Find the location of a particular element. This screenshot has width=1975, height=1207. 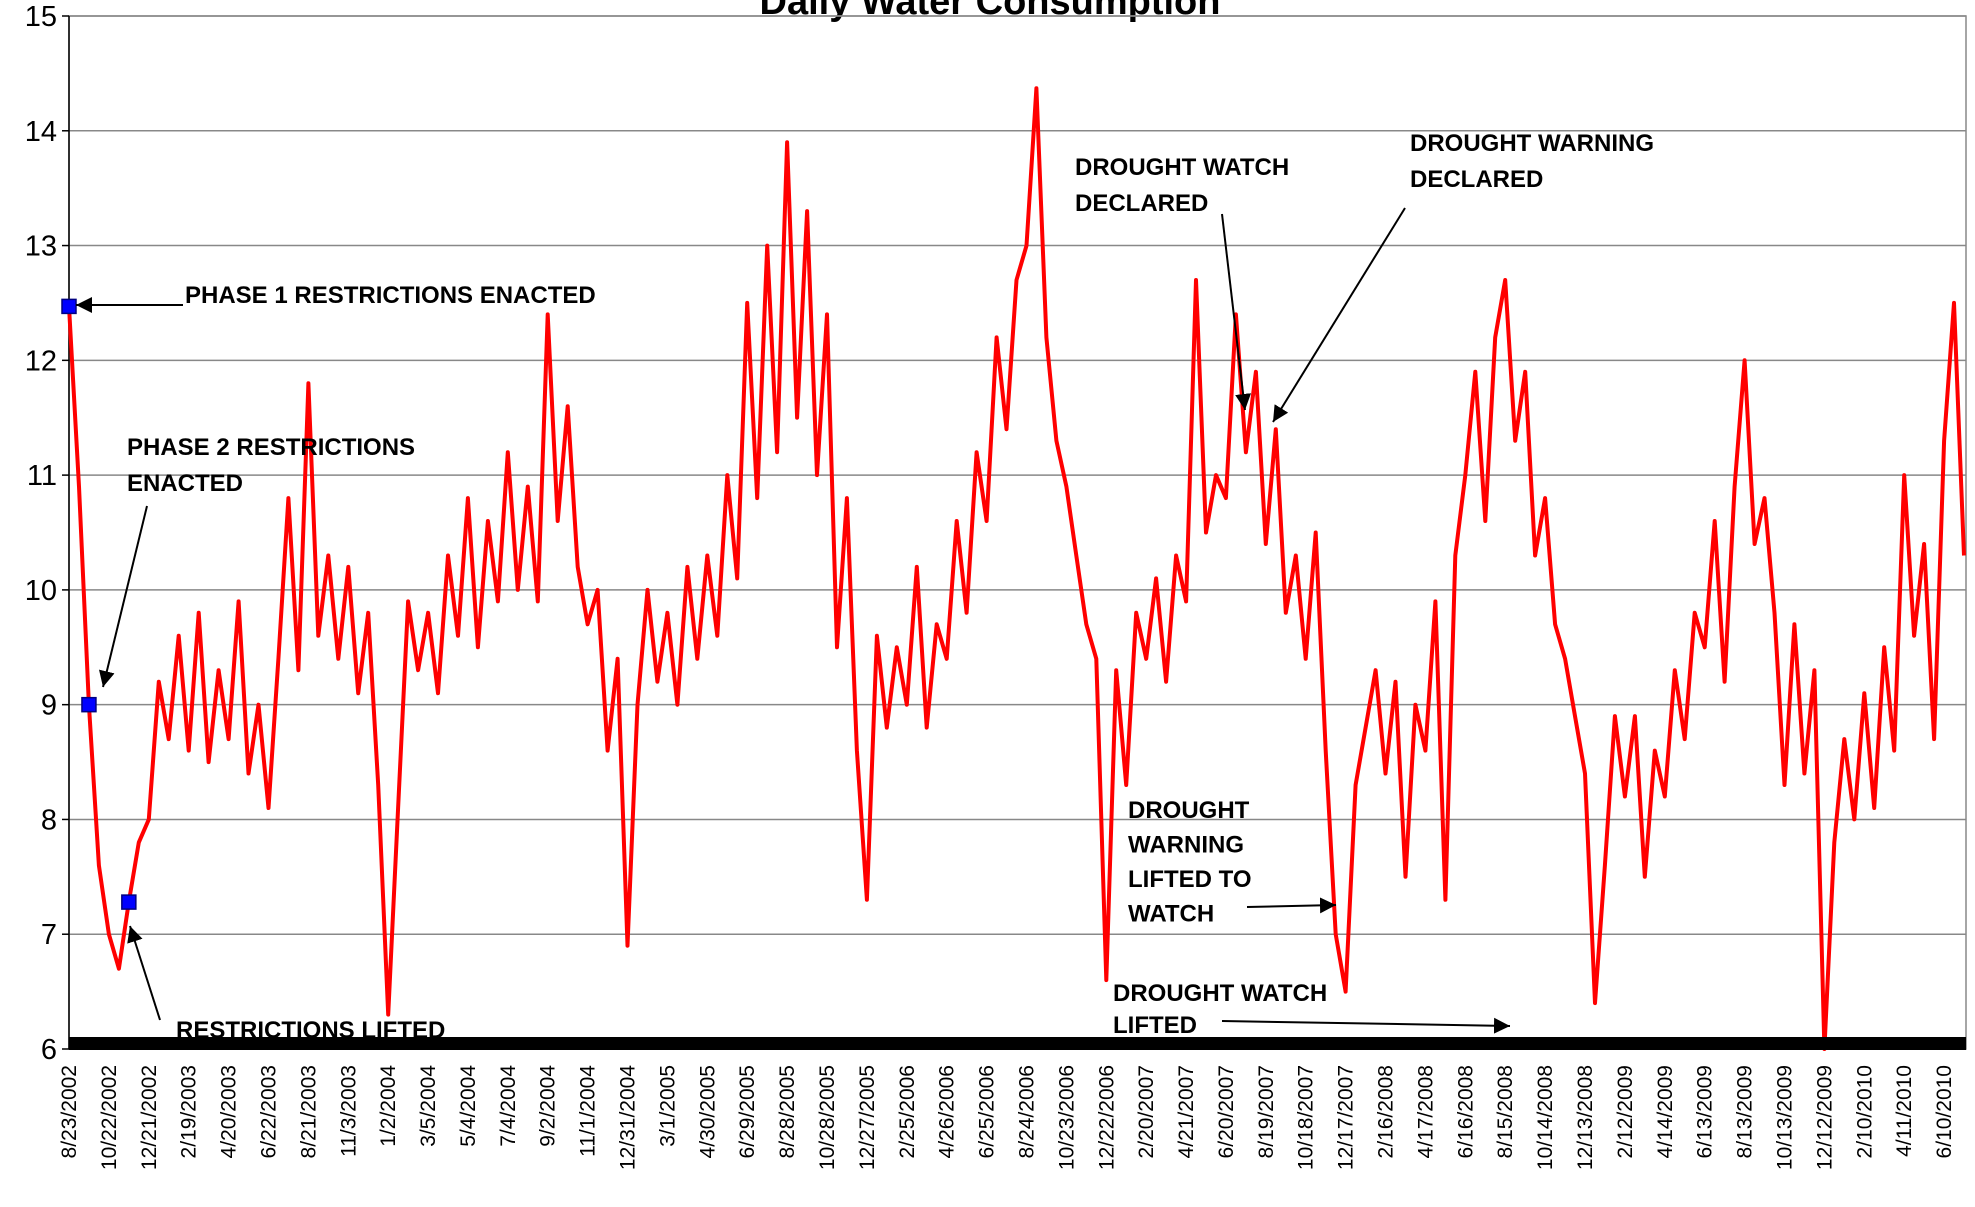

y-tick-label: 7 is located at coordinates (49, 935).